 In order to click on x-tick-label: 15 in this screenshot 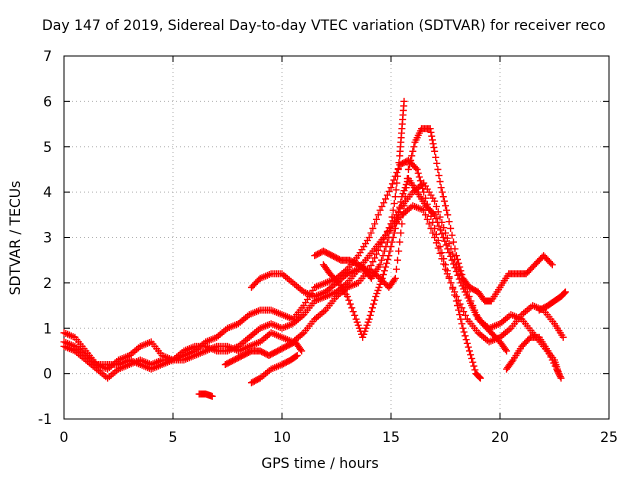, I will do `click(391, 438)`.